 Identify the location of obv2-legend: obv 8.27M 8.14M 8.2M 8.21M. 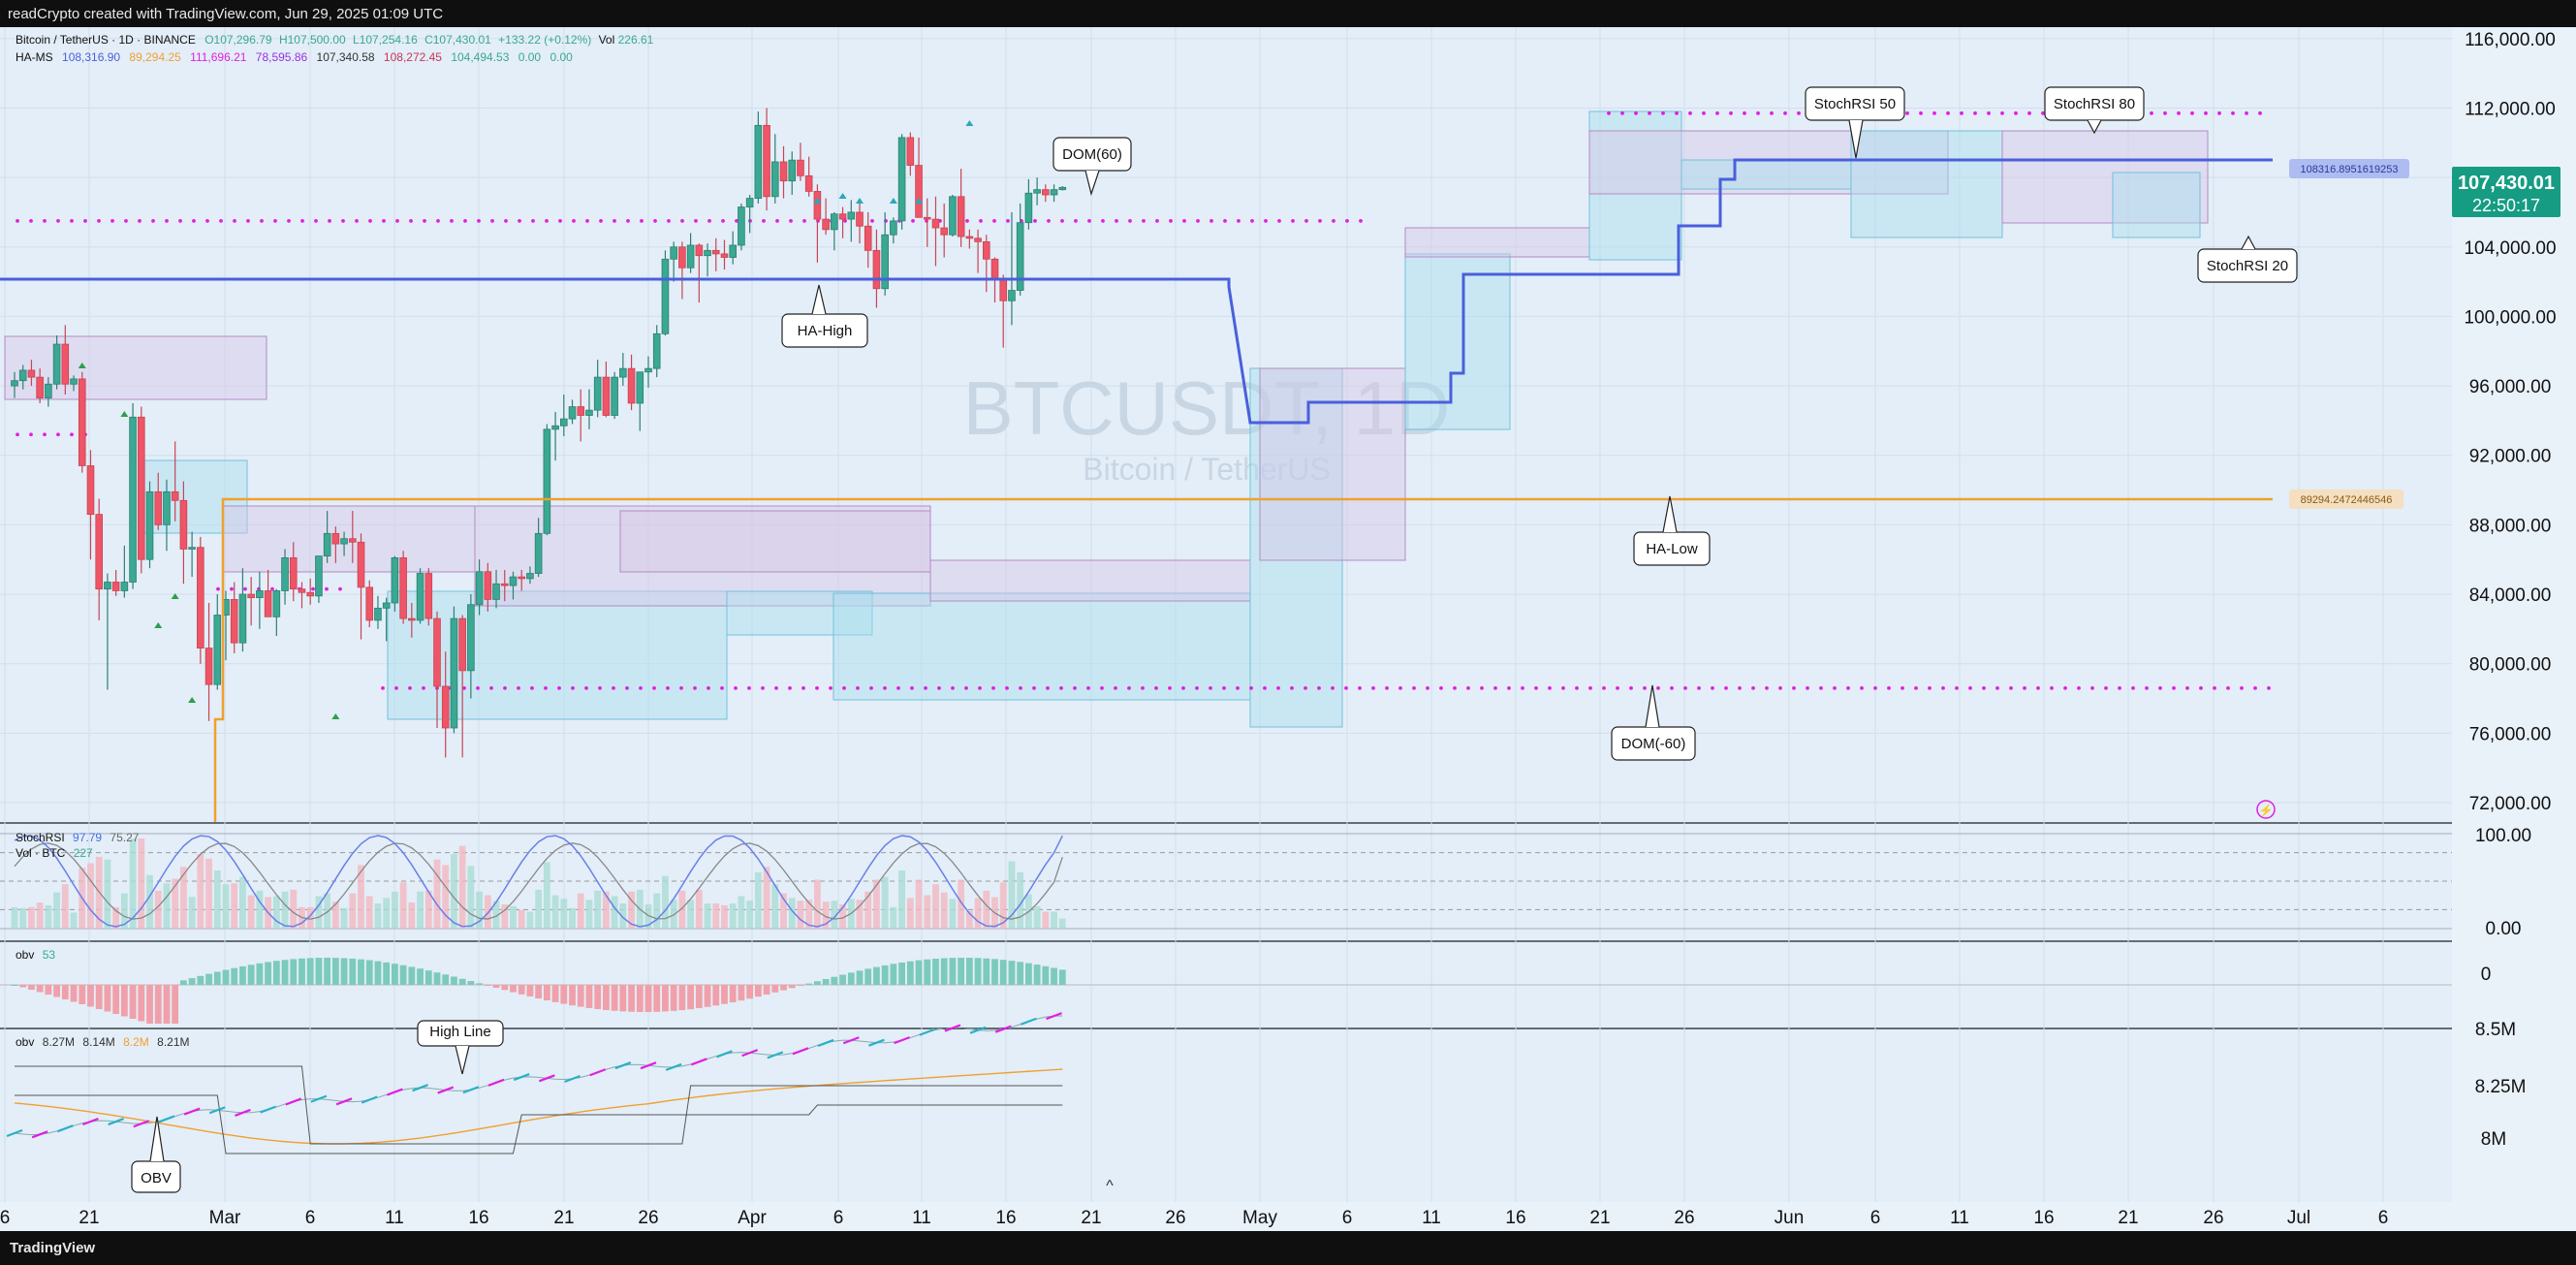
(103, 1042).